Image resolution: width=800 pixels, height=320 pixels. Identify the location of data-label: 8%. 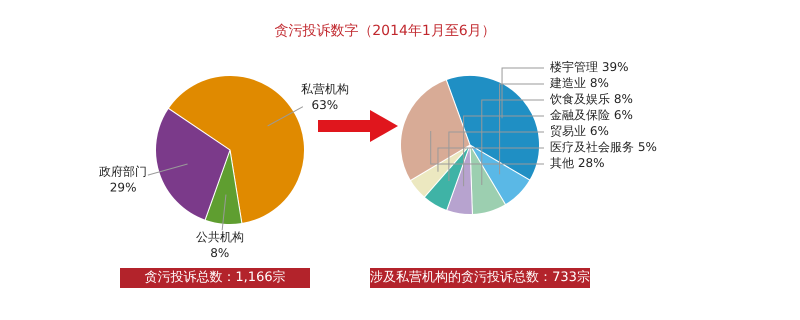
(220, 253).